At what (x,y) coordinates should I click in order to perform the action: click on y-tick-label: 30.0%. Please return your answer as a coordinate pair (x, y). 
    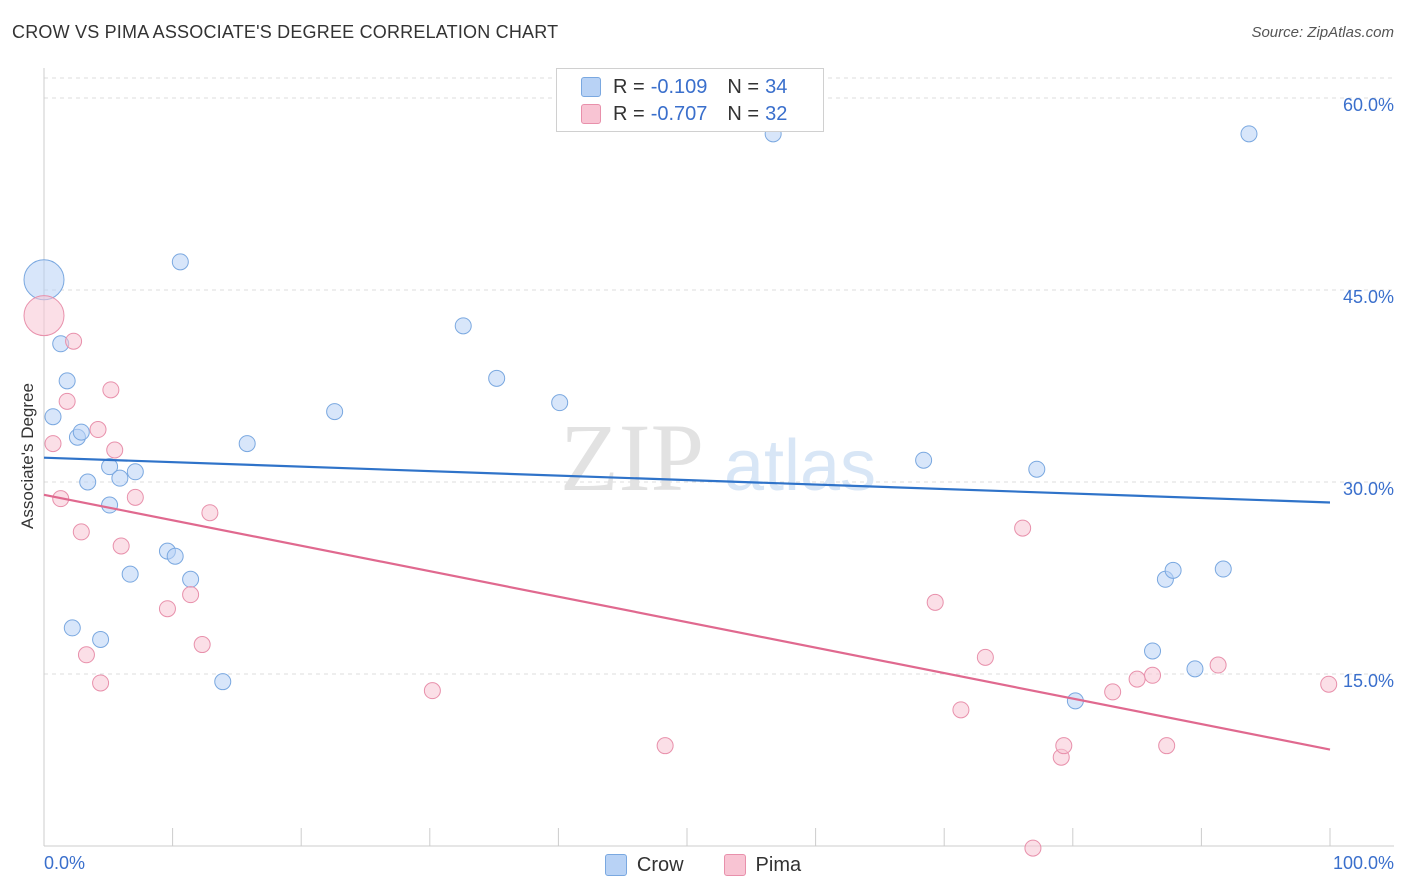
    Looking at the image, I should click on (1368, 489).